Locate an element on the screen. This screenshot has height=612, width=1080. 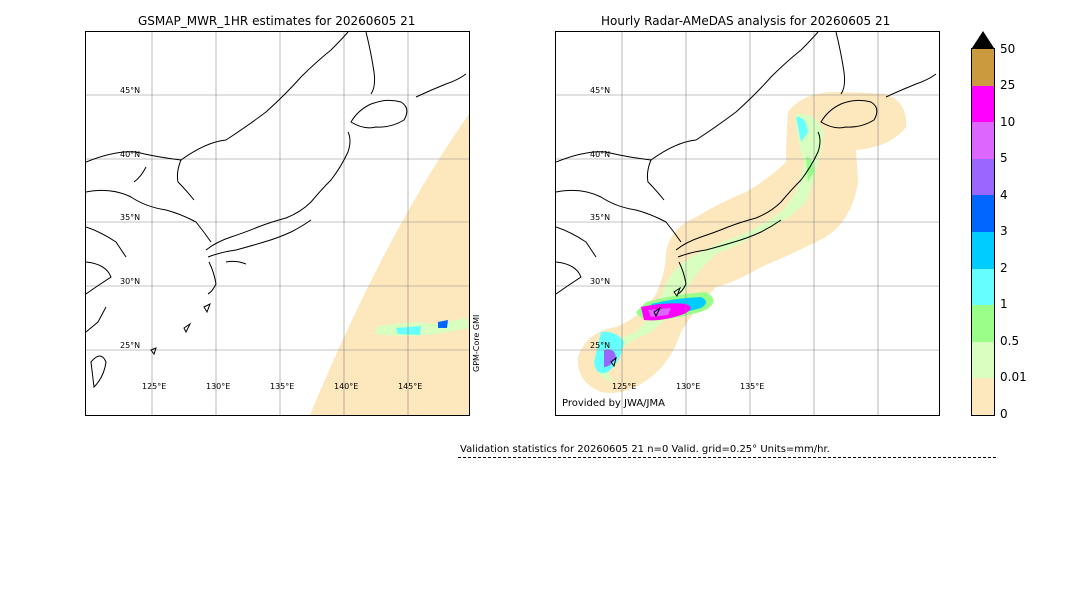
colorbar-tick-label: 5 is located at coordinates (1004, 158).